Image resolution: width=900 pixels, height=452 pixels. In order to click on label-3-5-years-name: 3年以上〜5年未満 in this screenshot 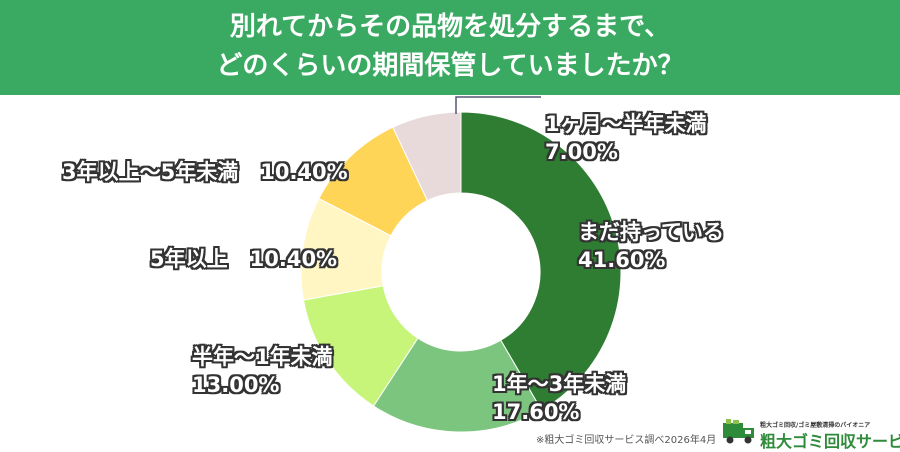, I will do `click(150, 172)`.